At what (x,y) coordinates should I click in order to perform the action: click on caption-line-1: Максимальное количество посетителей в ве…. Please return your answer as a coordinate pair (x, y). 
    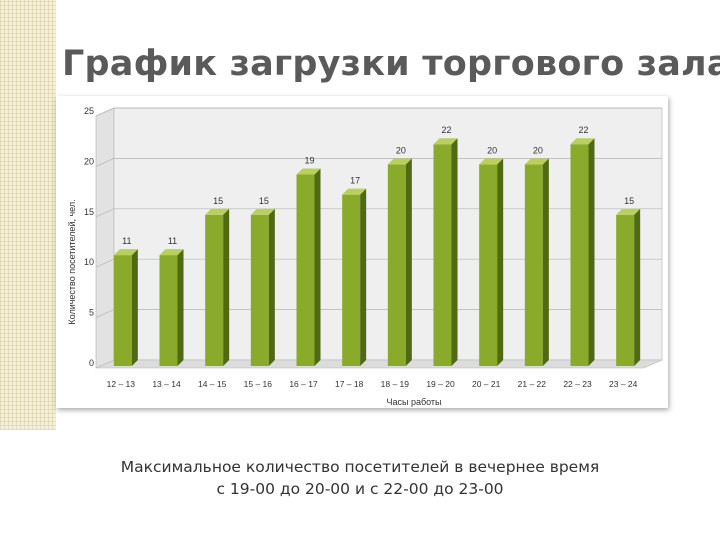
    Looking at the image, I should click on (360, 467).